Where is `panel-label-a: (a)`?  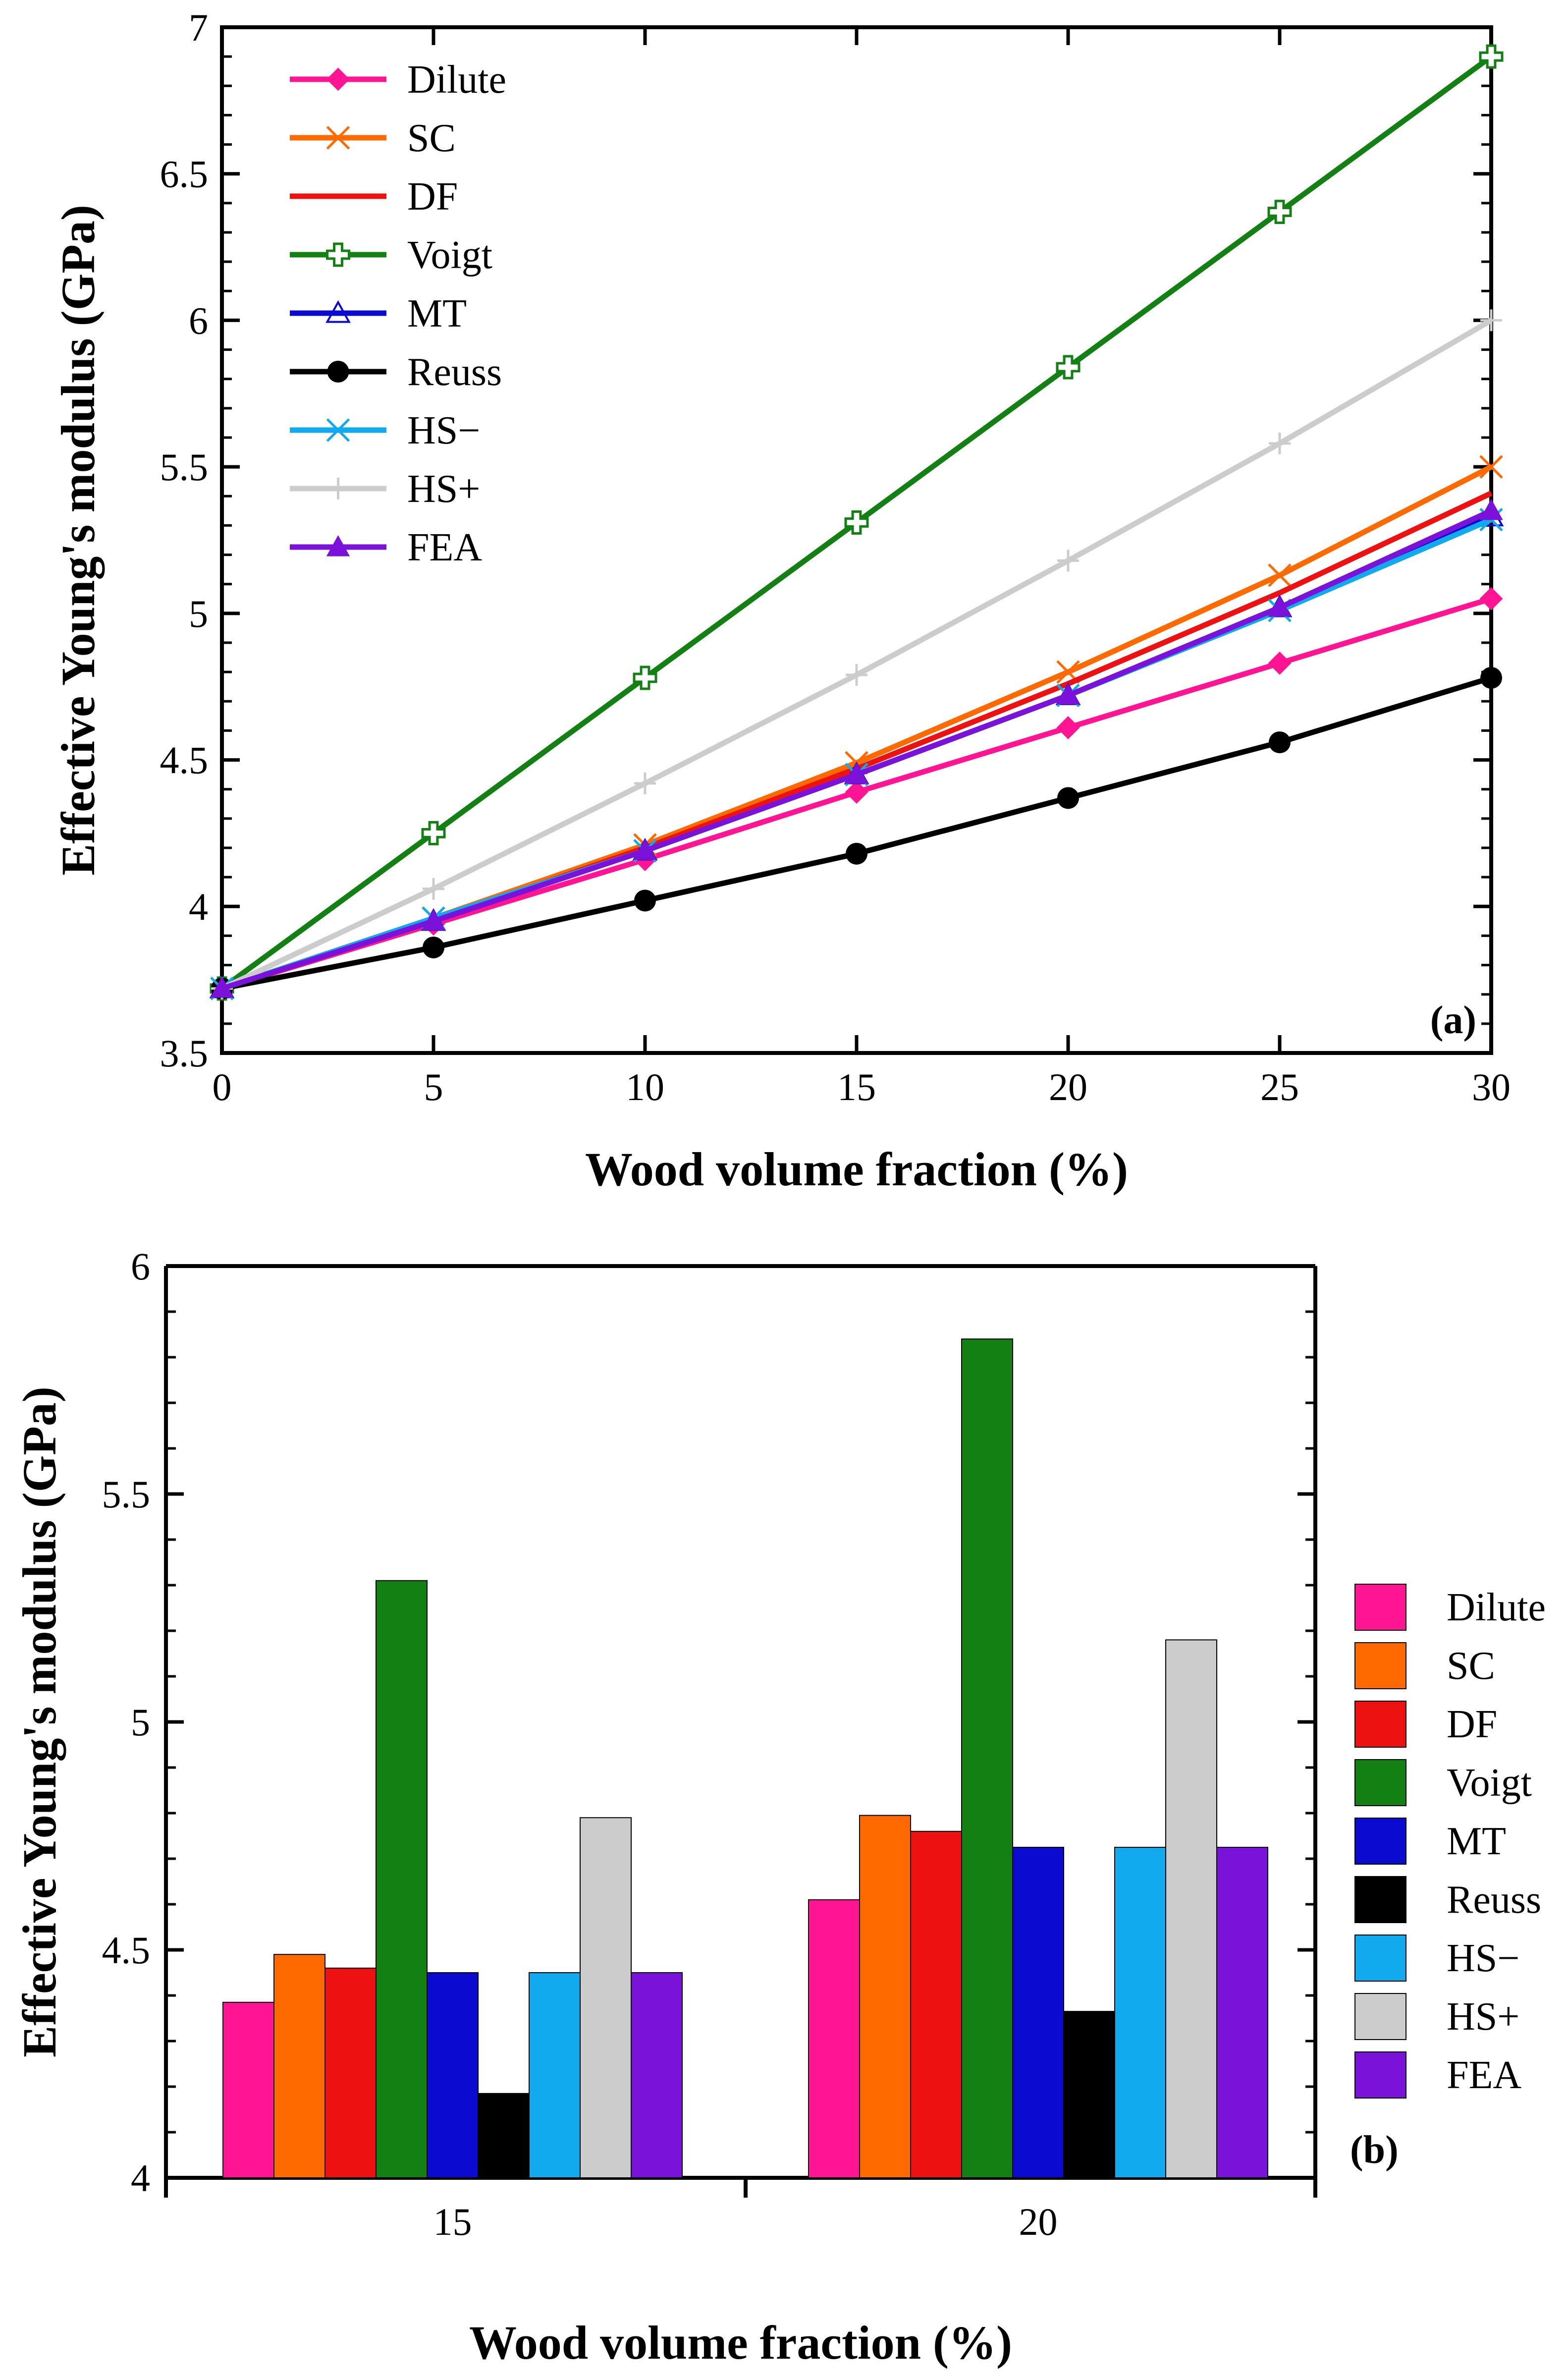
panel-label-a: (a) is located at coordinates (1453, 1020).